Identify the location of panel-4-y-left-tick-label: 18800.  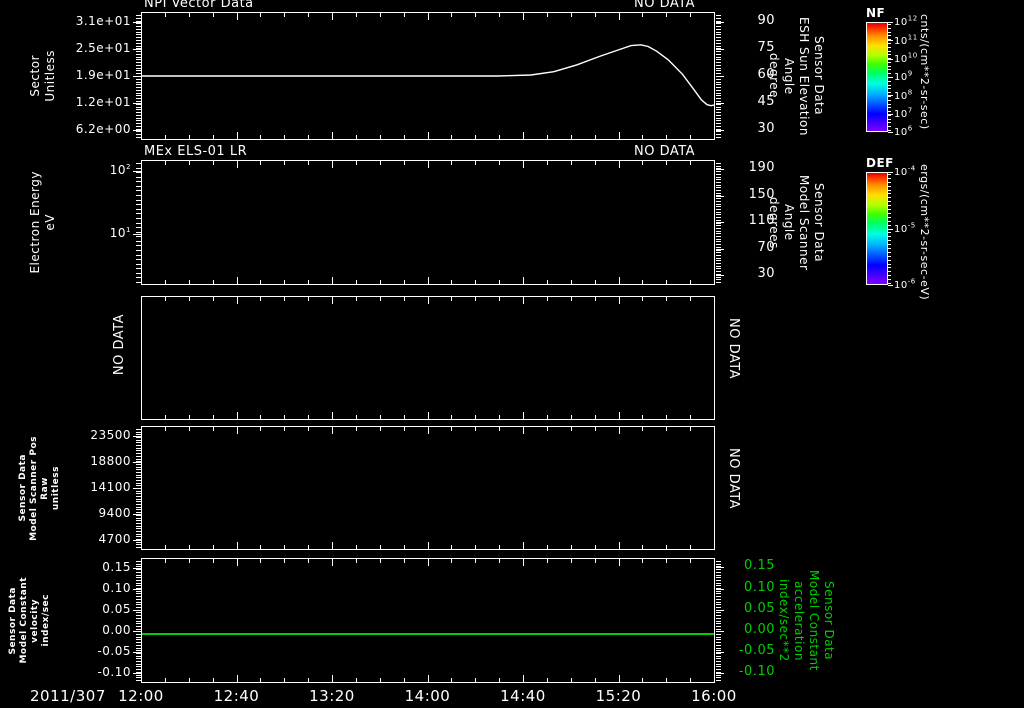
(110, 460).